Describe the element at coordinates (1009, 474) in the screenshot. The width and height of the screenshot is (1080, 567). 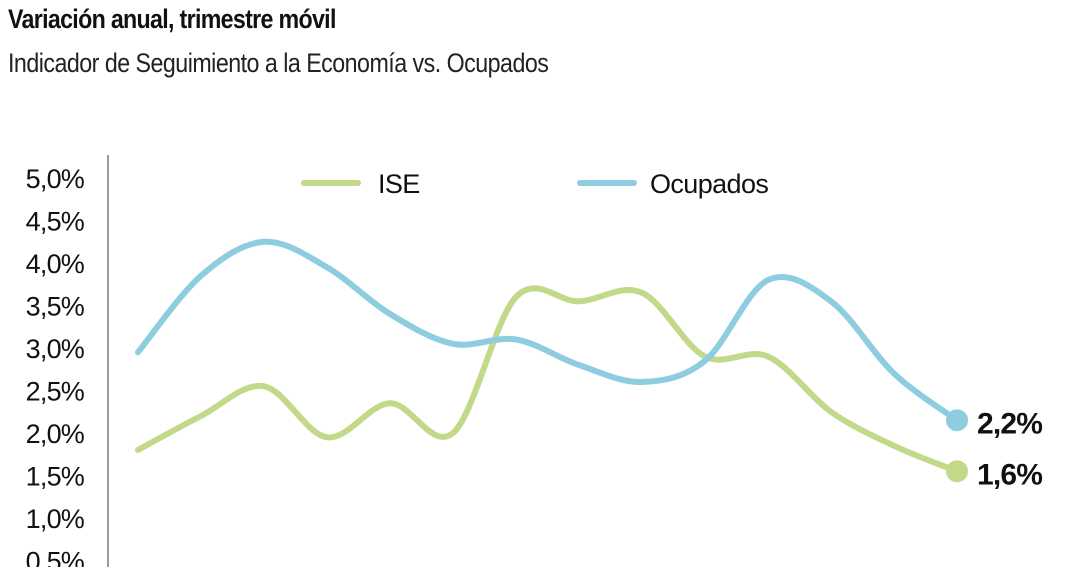
I see `end-value-label: 1,6%` at that location.